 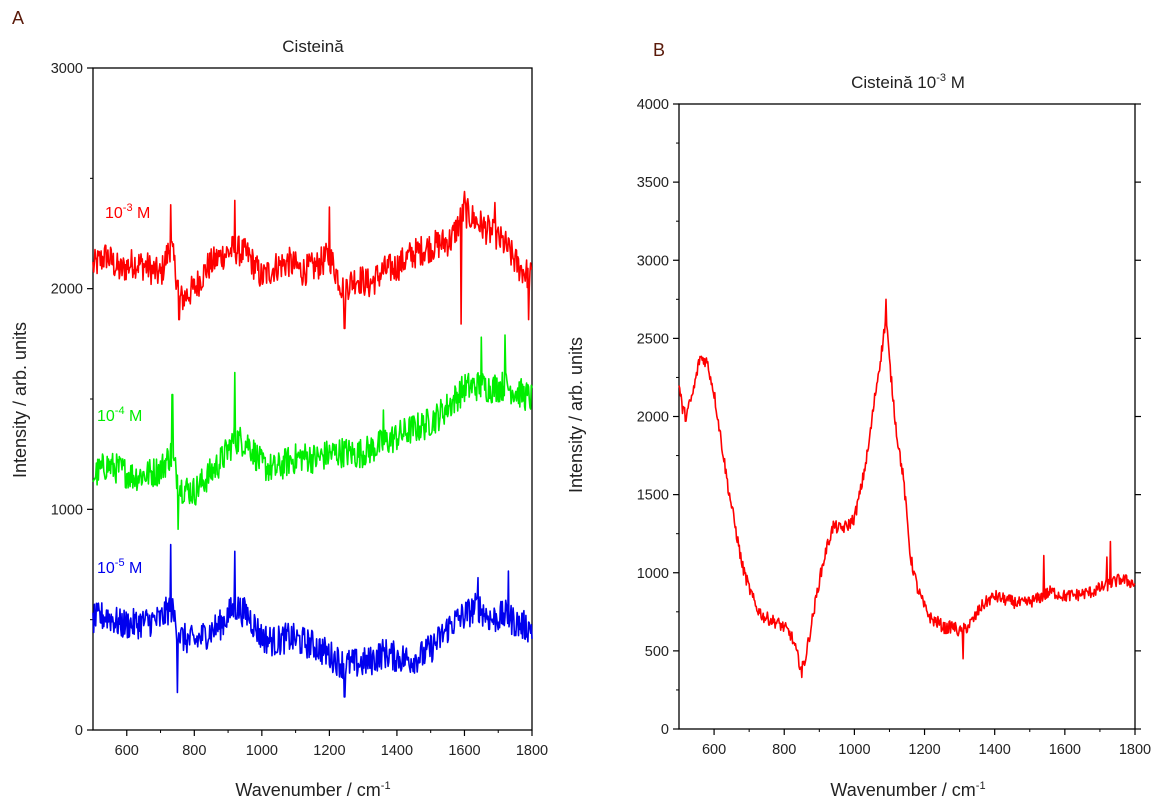 I want to click on panel-a-x-tick-label: 1000, so click(x=262, y=751).